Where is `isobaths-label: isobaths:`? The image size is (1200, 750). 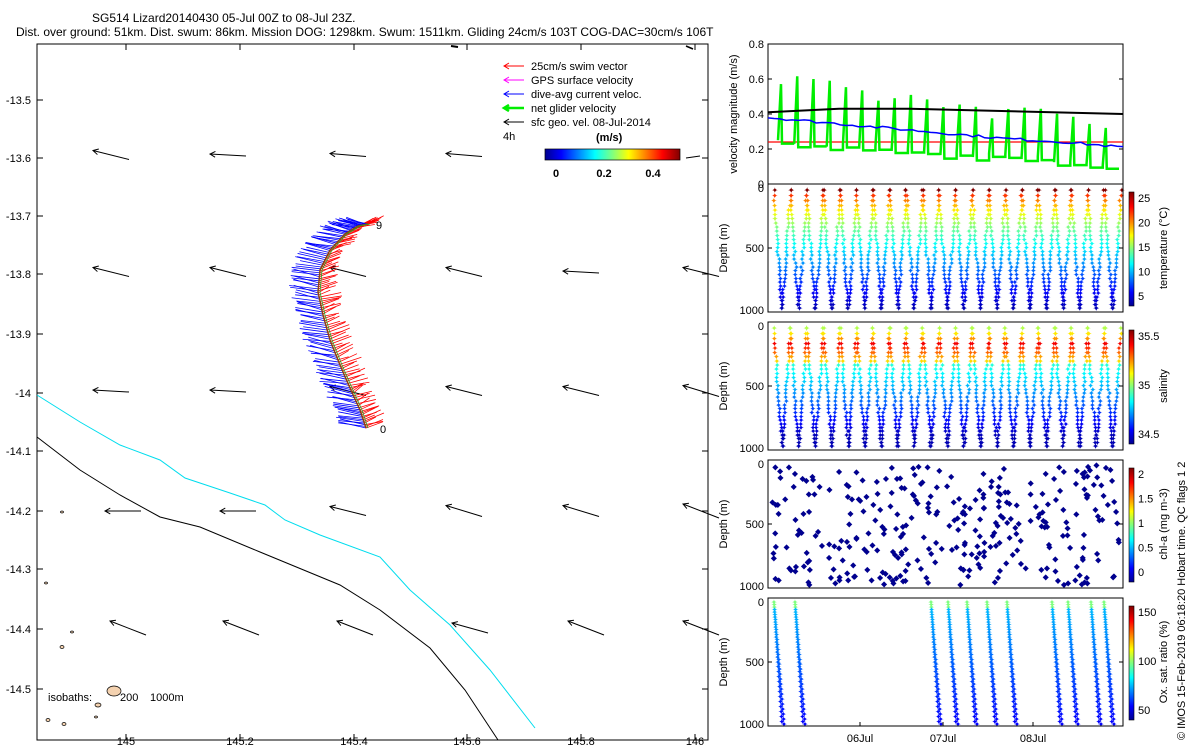 isobaths-label: isobaths: is located at coordinates (70, 698).